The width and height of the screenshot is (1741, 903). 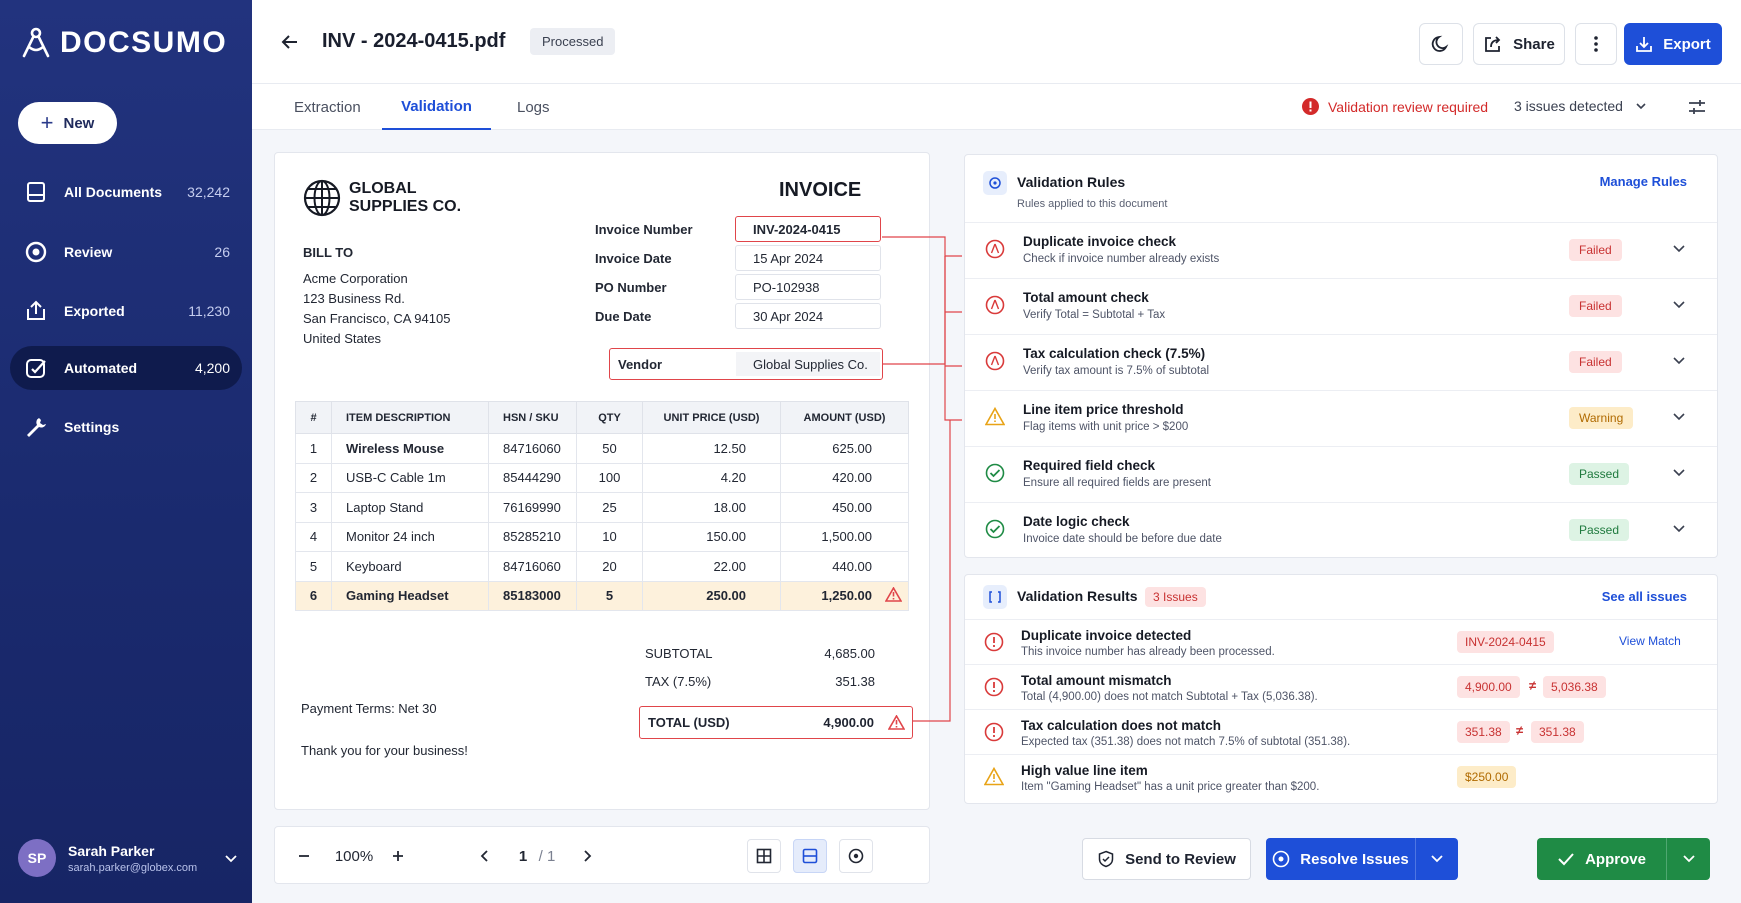 What do you see at coordinates (523, 856) in the screenshot?
I see `page-number: 1` at bounding box center [523, 856].